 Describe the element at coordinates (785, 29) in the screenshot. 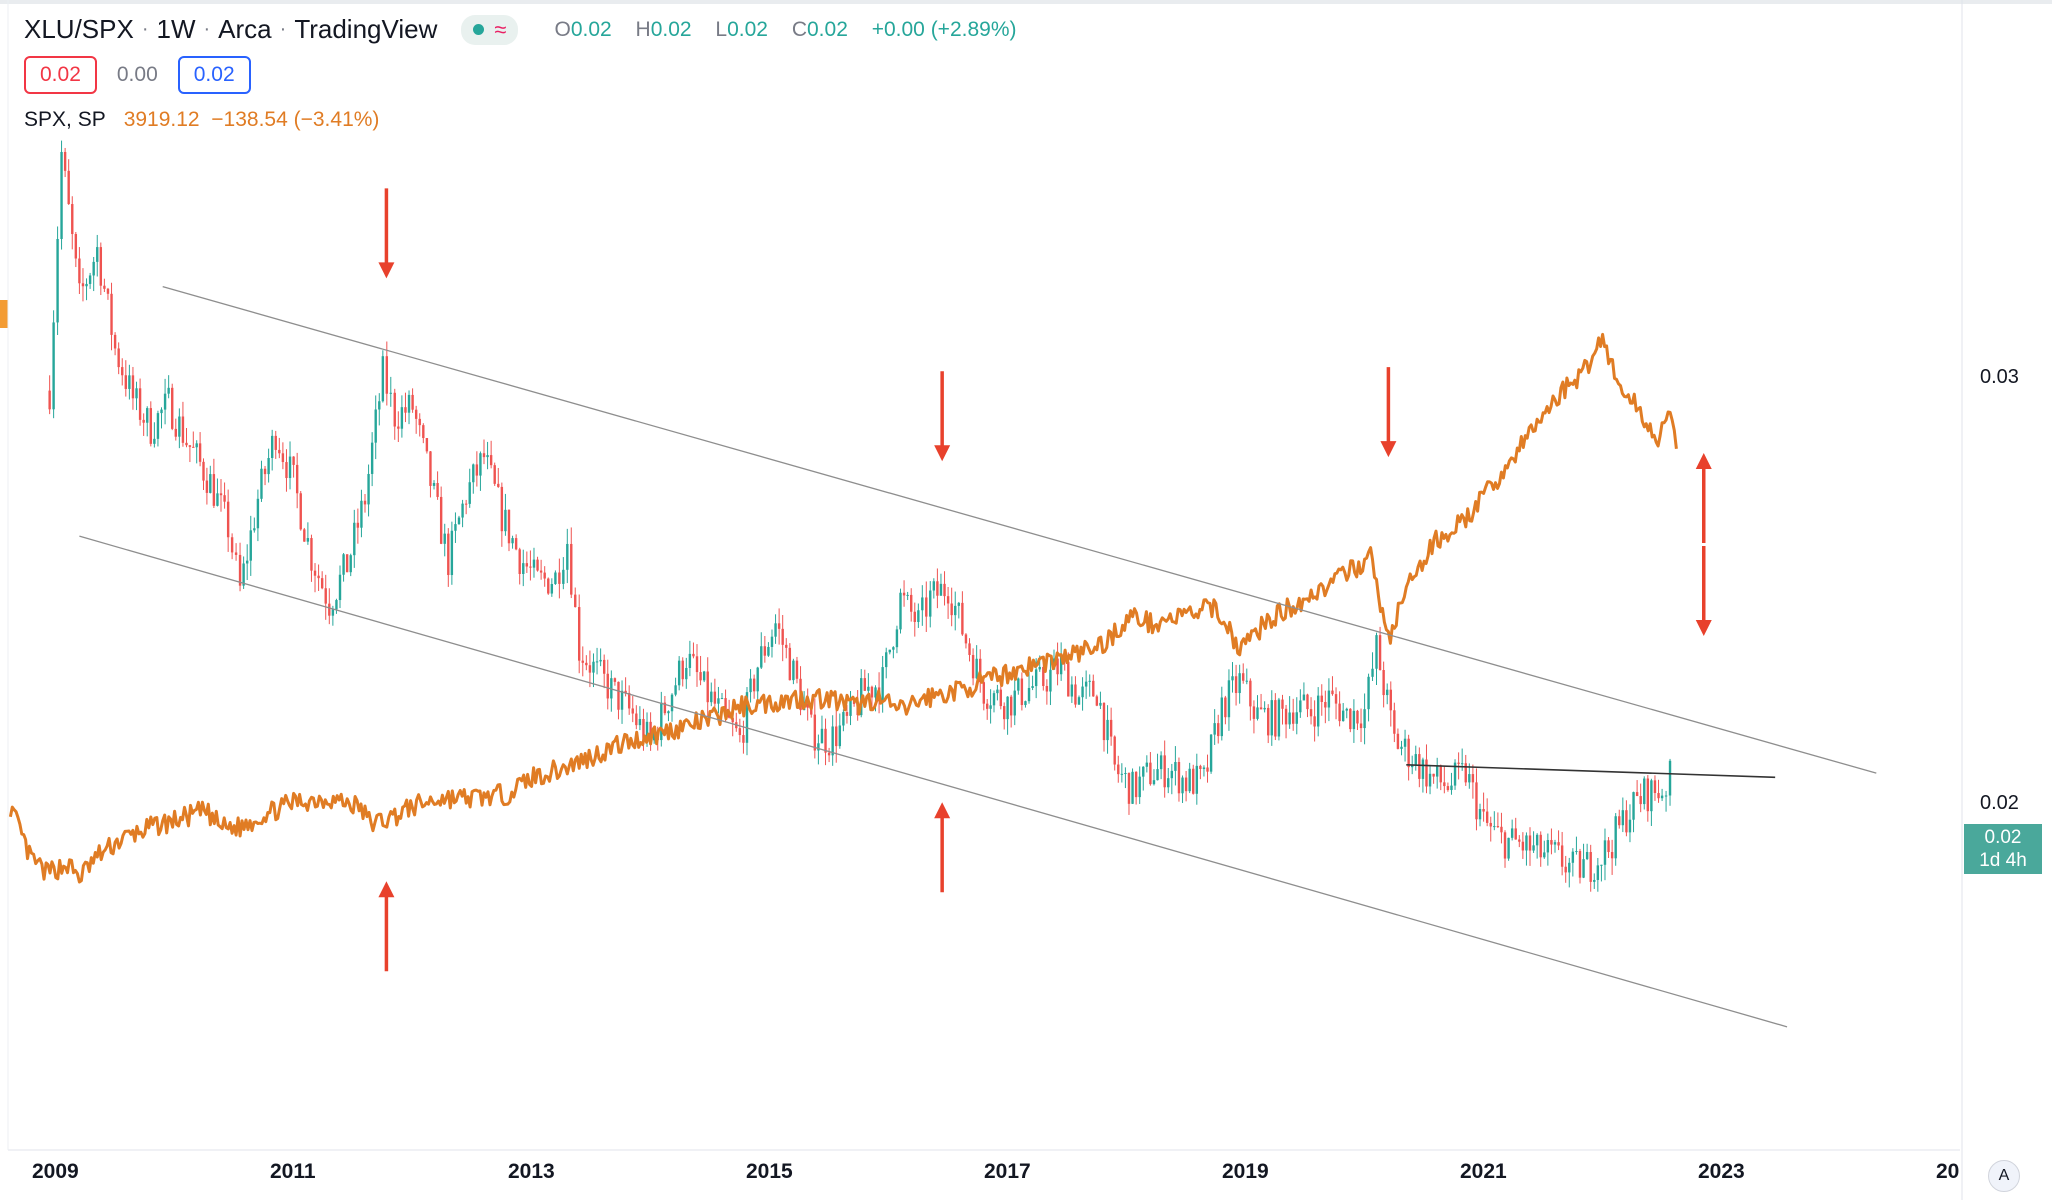

I see `ohlc-values: O0.02 H0.02 L0.02 C0.02 +0.00 (+2.89%)` at that location.